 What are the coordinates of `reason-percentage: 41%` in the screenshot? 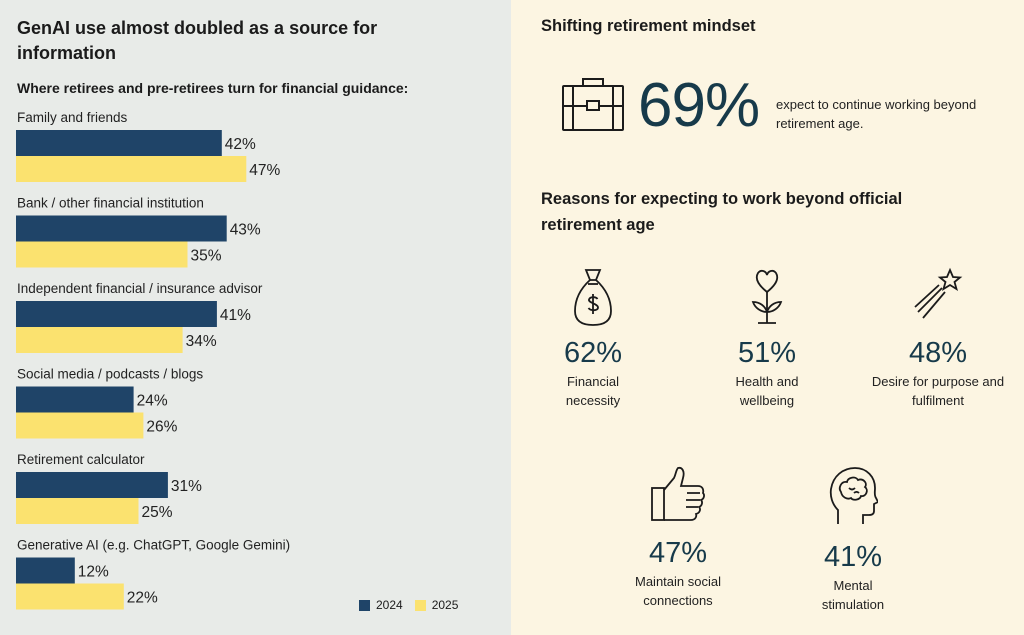 It's located at (853, 557).